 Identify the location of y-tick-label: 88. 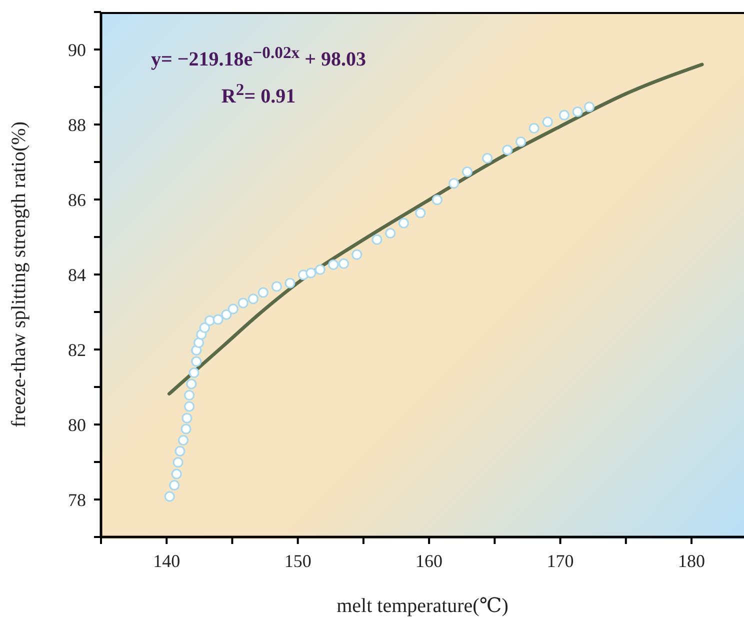
(77, 124).